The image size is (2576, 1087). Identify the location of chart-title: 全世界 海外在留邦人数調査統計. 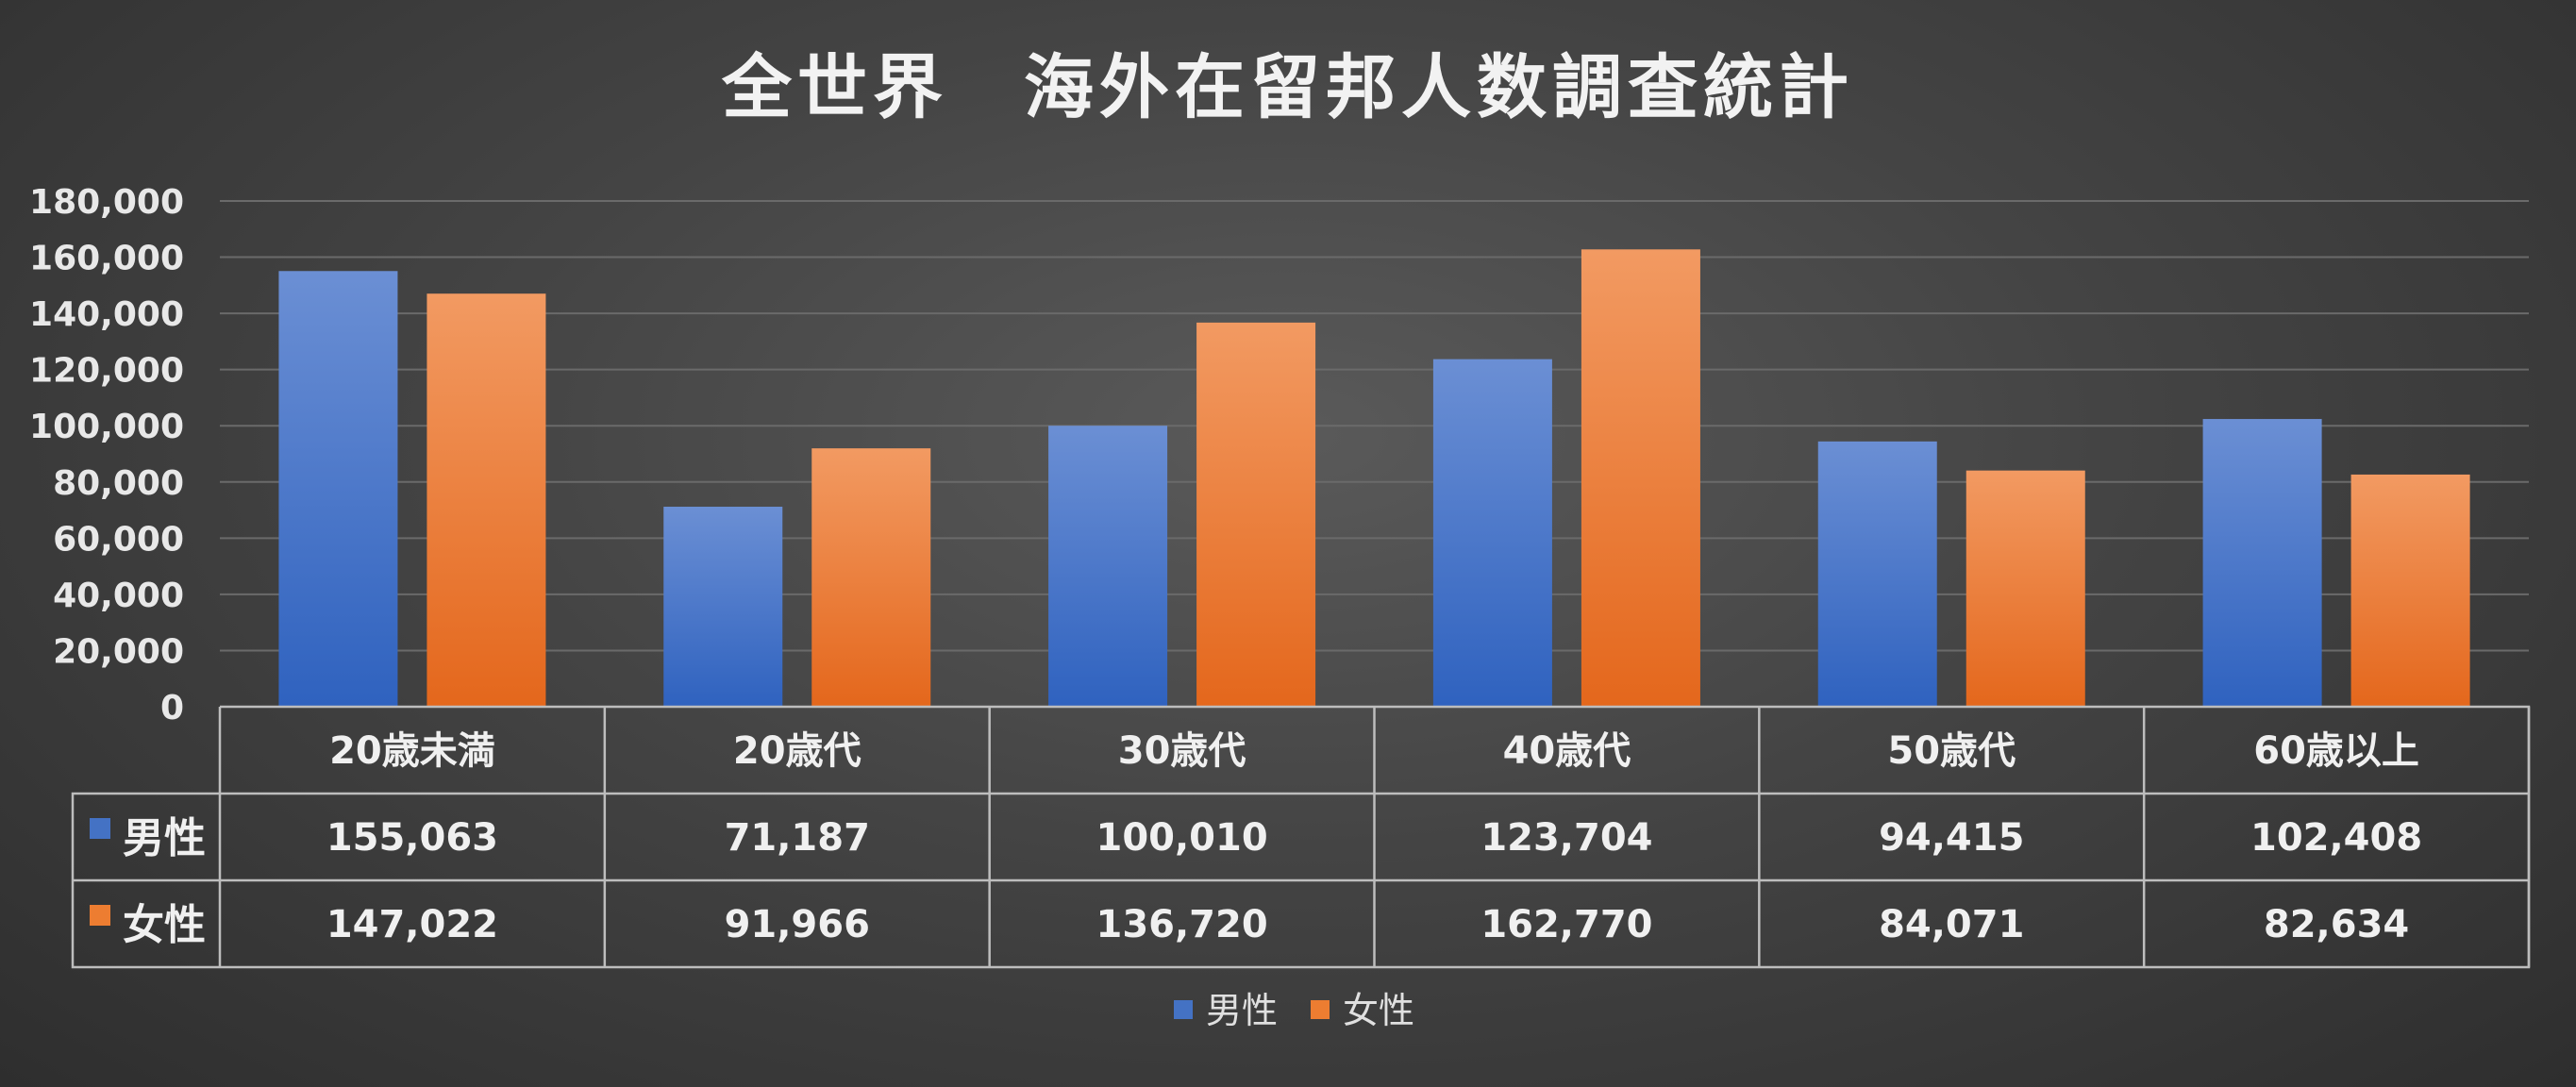
(1287, 87).